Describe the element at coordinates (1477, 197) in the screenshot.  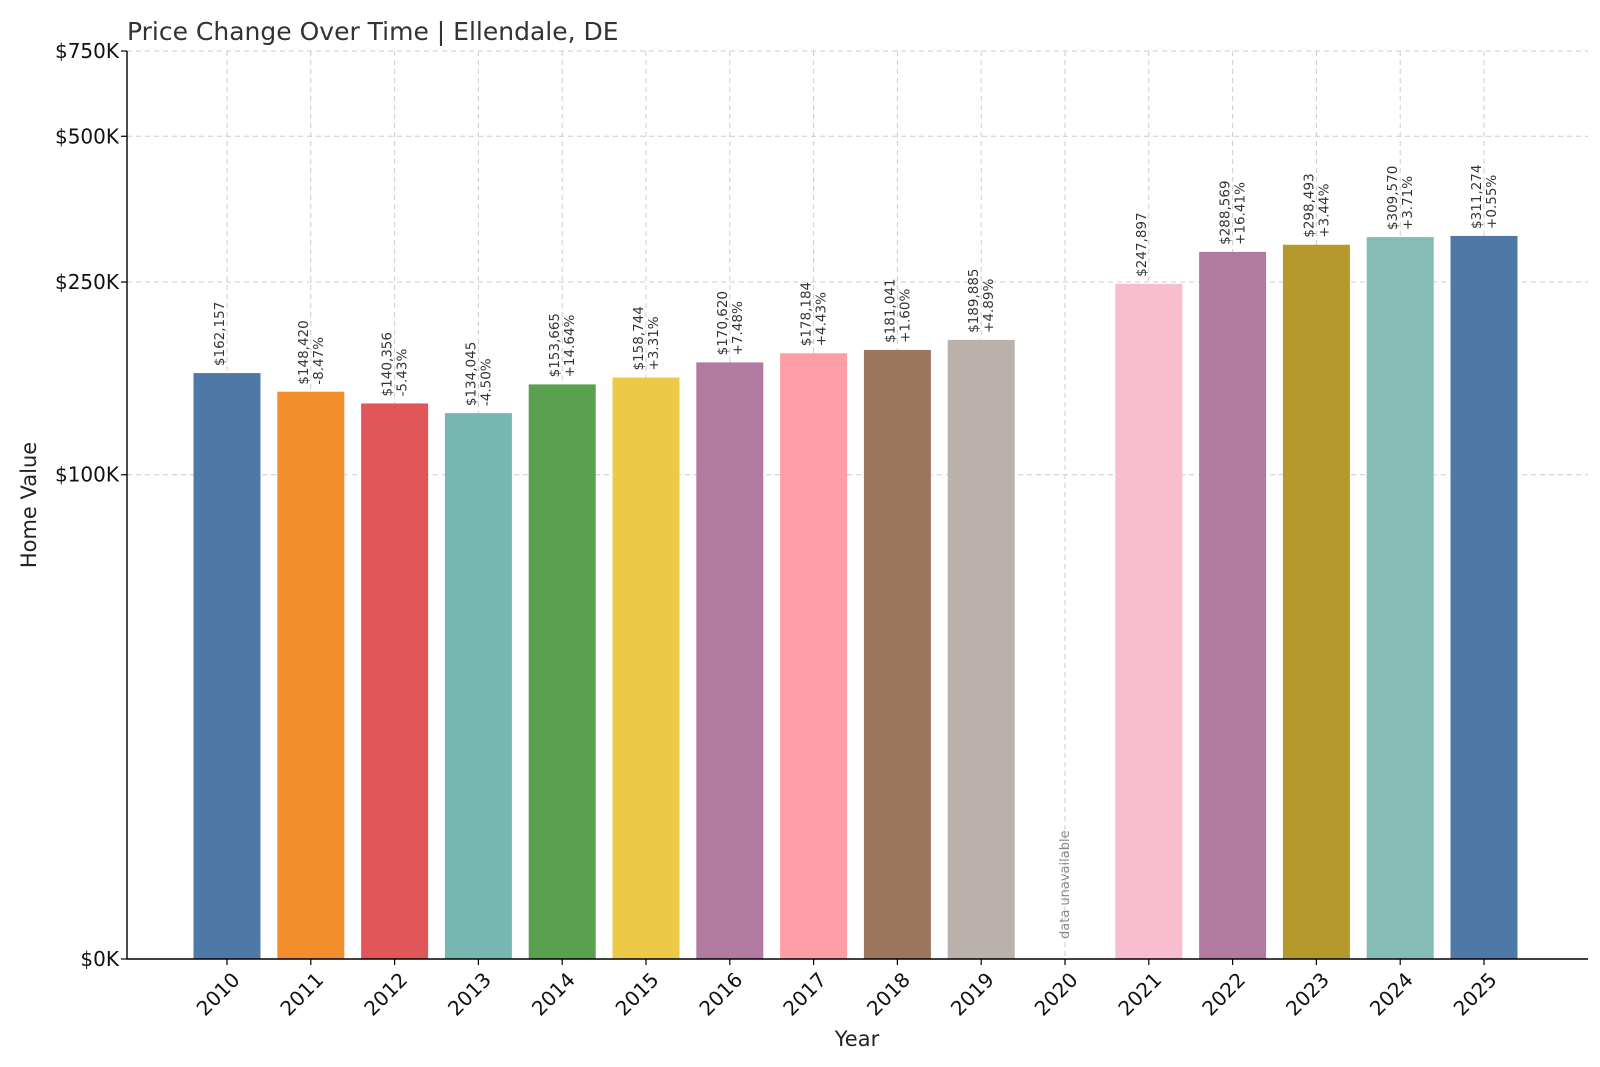
I see `bar-value-text: $311,274` at that location.